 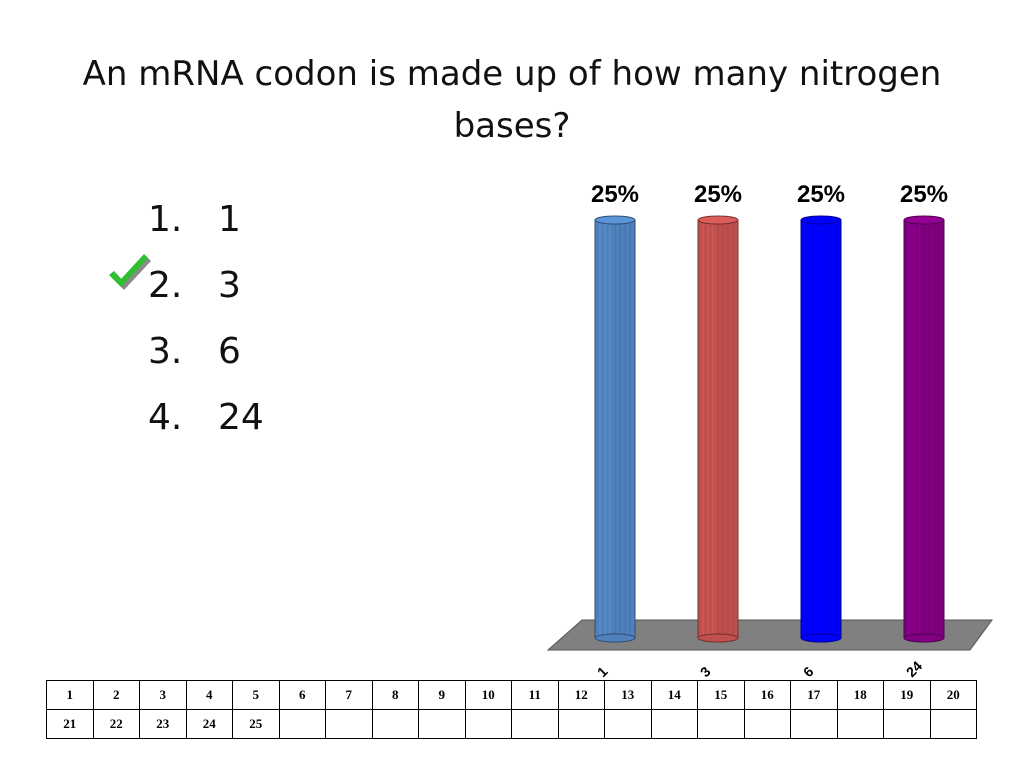 What do you see at coordinates (116, 724) in the screenshot?
I see `grid-cell: 22` at bounding box center [116, 724].